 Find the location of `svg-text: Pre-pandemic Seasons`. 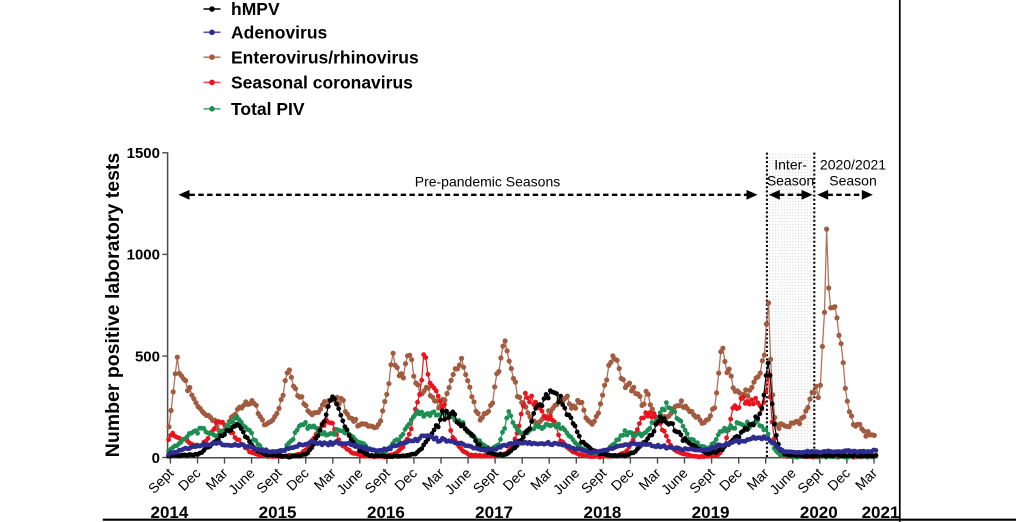

svg-text: Pre-pandemic Seasons is located at coordinates (488, 182).